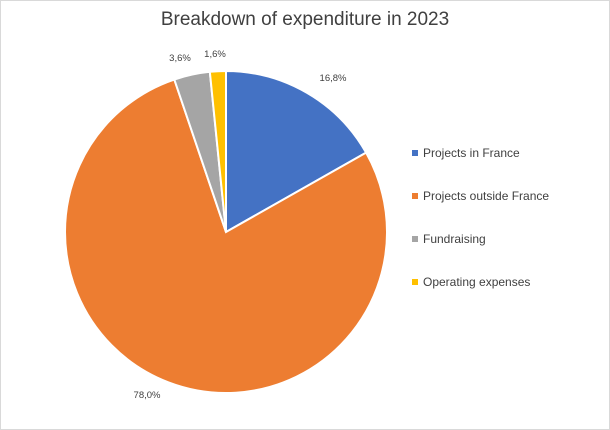  What do you see at coordinates (333, 78) in the screenshot?
I see `data-label-projects-in-france: 16,8%` at bounding box center [333, 78].